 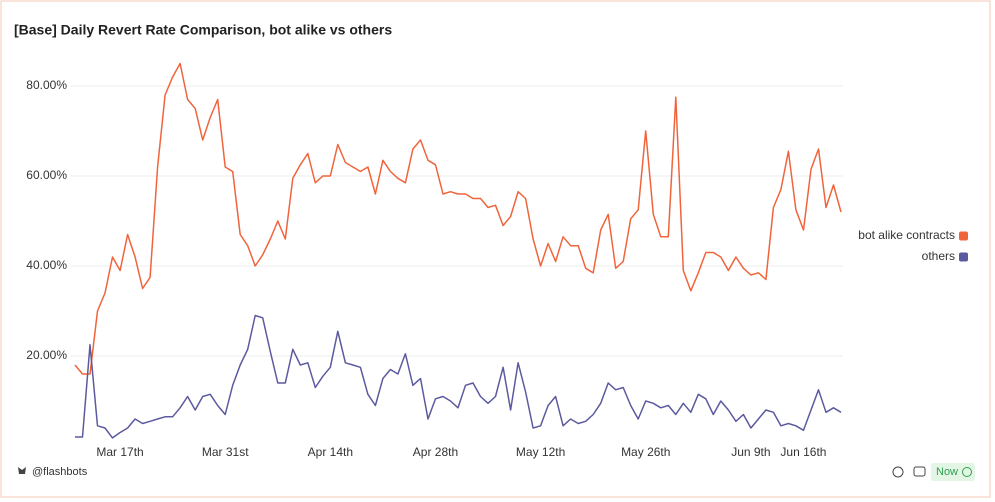 What do you see at coordinates (22, 470) in the screenshot?
I see `logo-icon` at bounding box center [22, 470].